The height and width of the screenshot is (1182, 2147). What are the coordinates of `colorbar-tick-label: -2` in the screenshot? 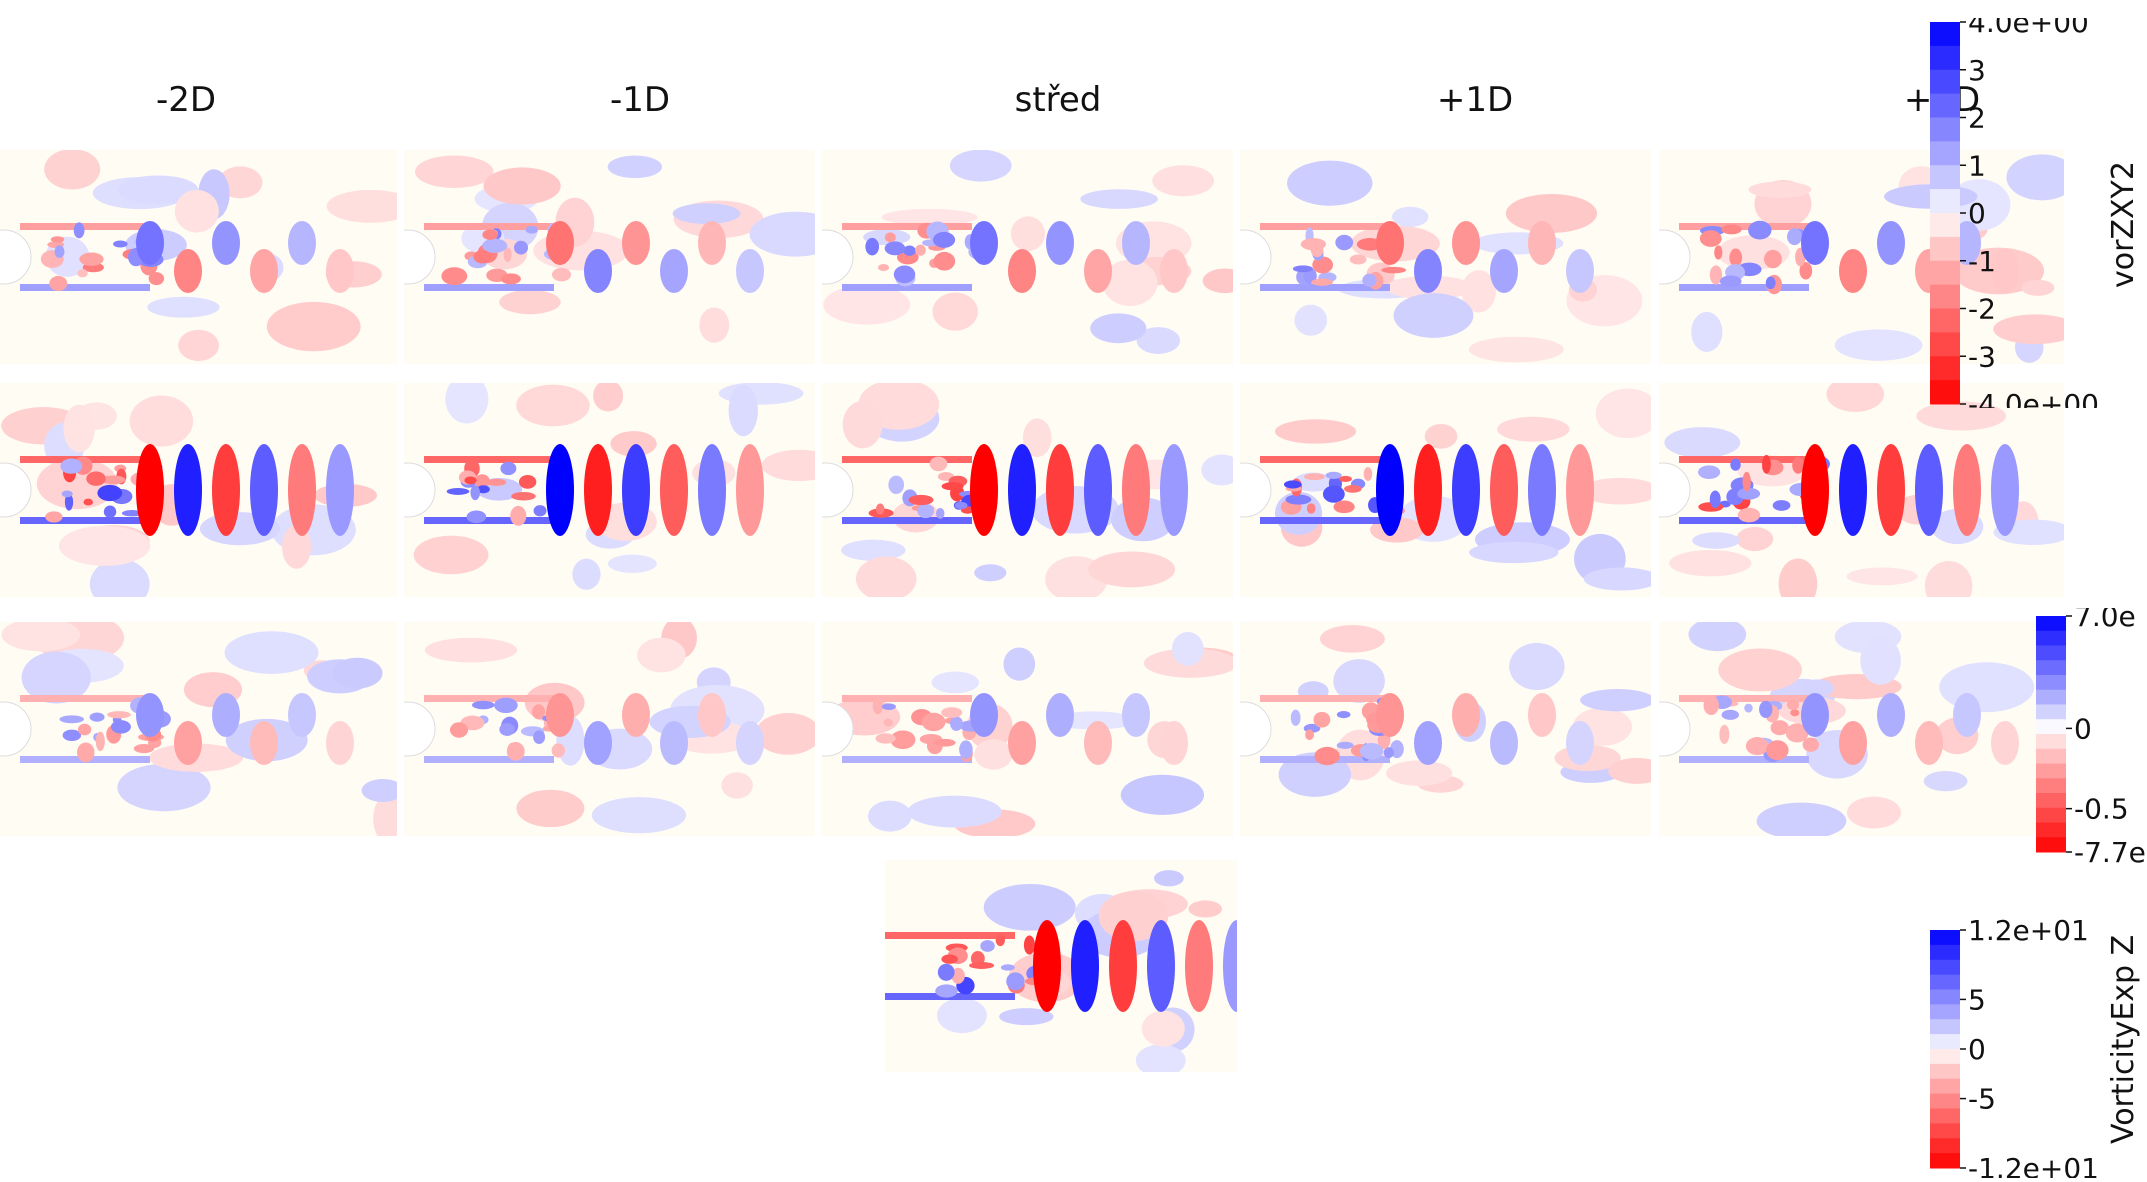 It's located at (1982, 309).